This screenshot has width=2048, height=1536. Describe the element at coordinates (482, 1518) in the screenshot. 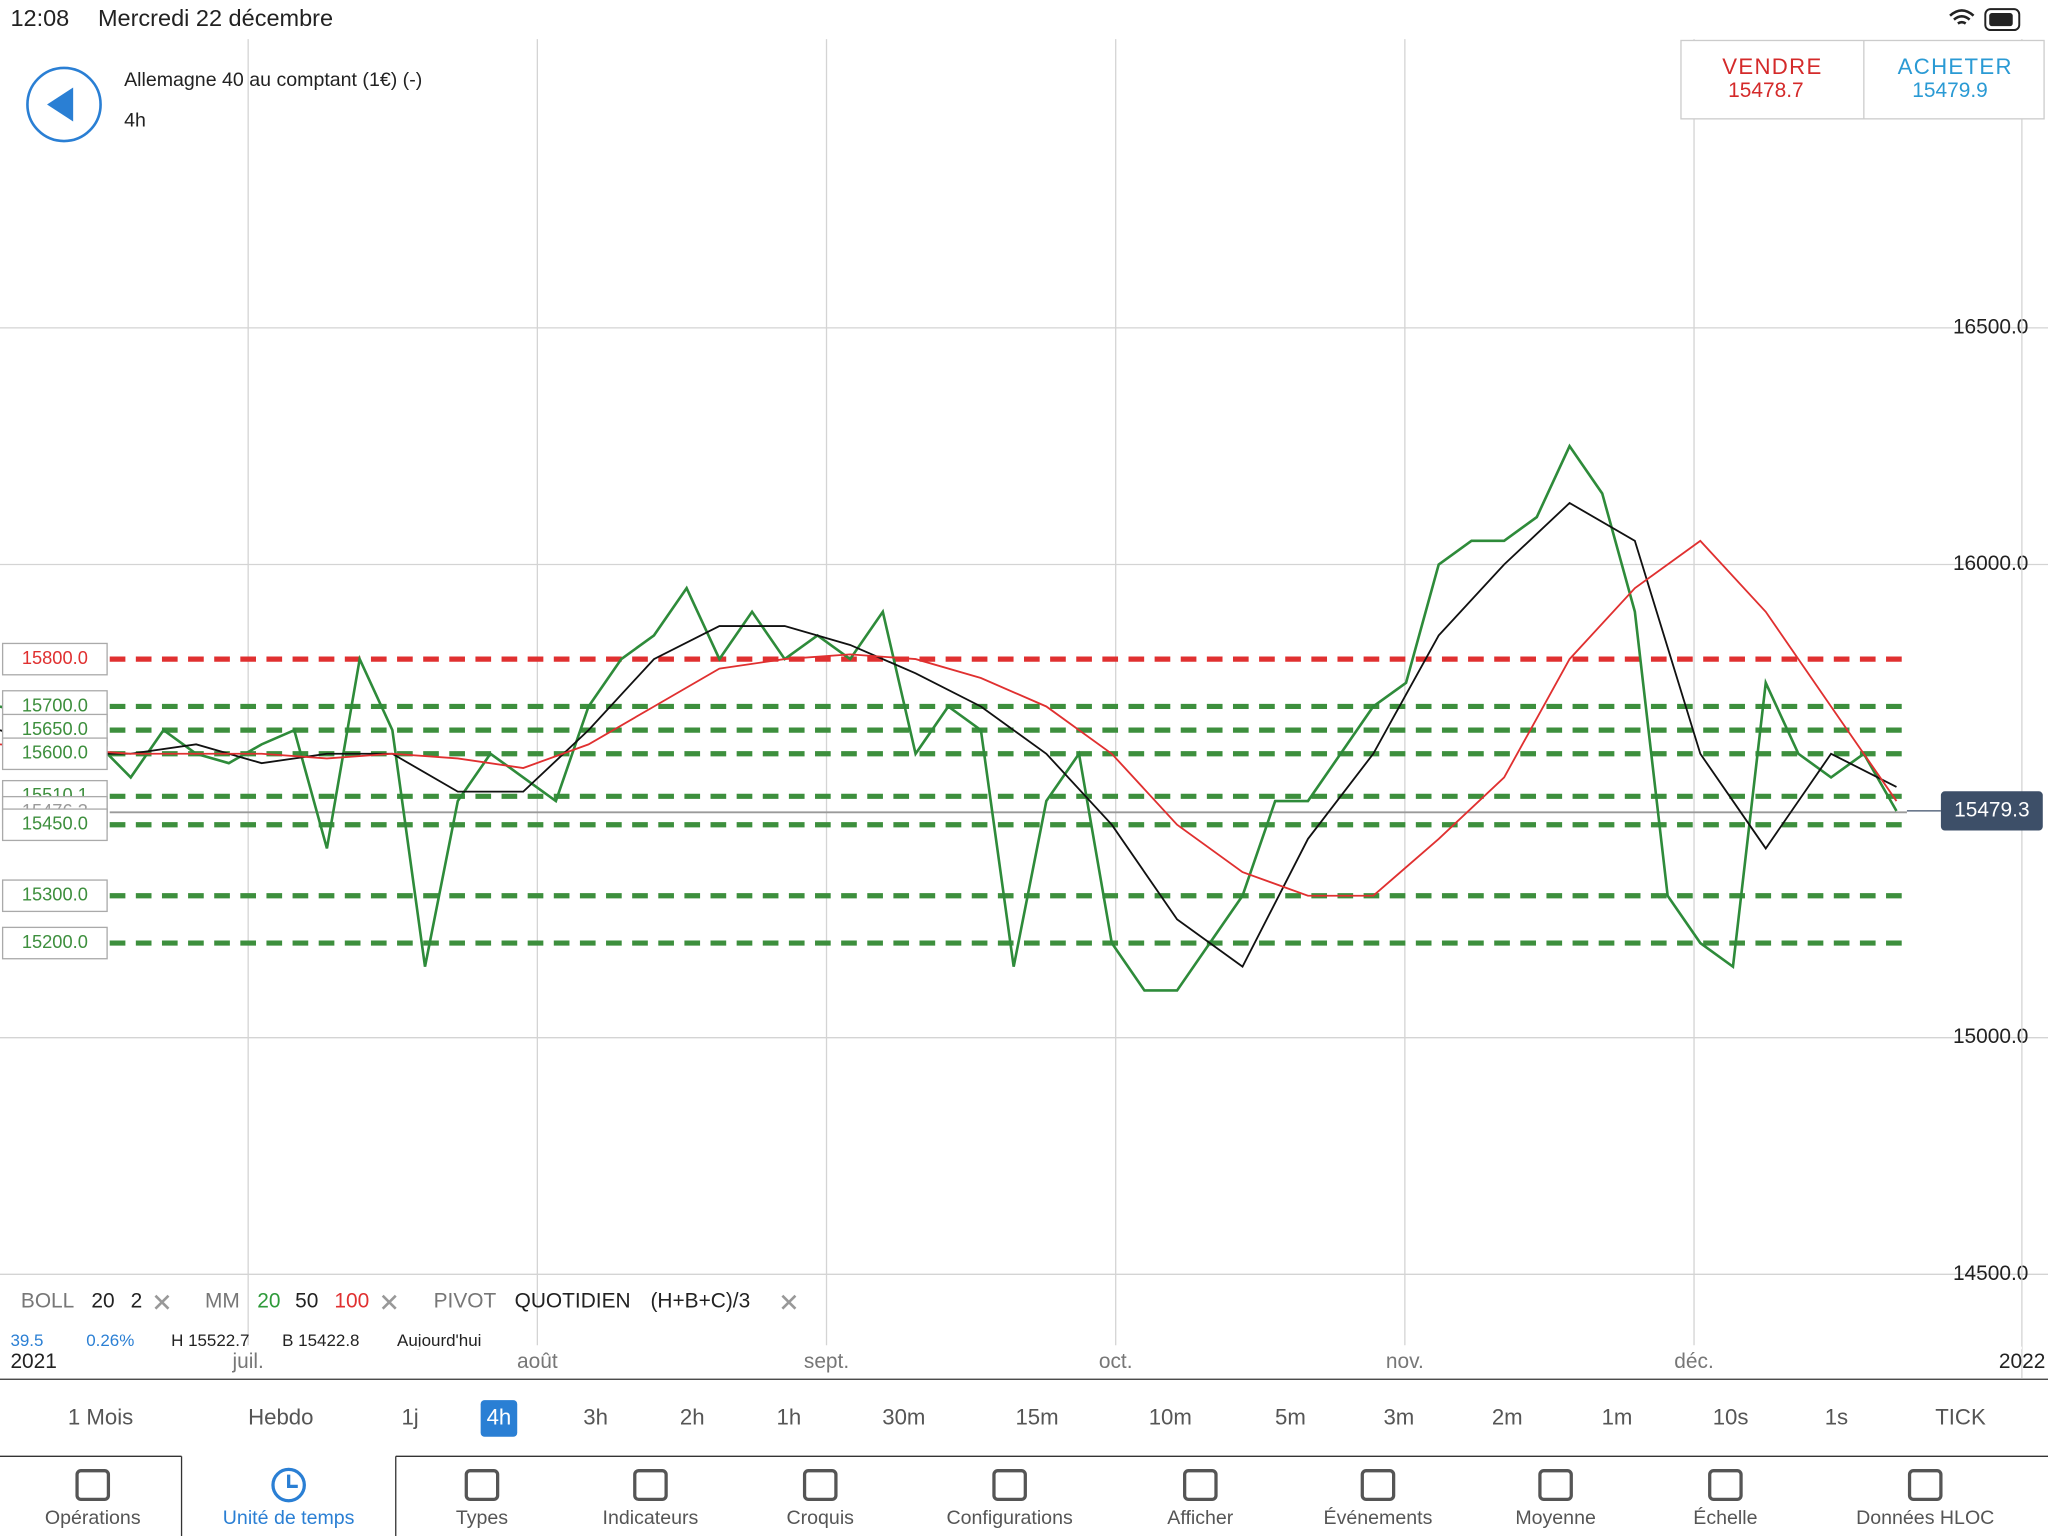

I see `toolbar-label: Types` at that location.